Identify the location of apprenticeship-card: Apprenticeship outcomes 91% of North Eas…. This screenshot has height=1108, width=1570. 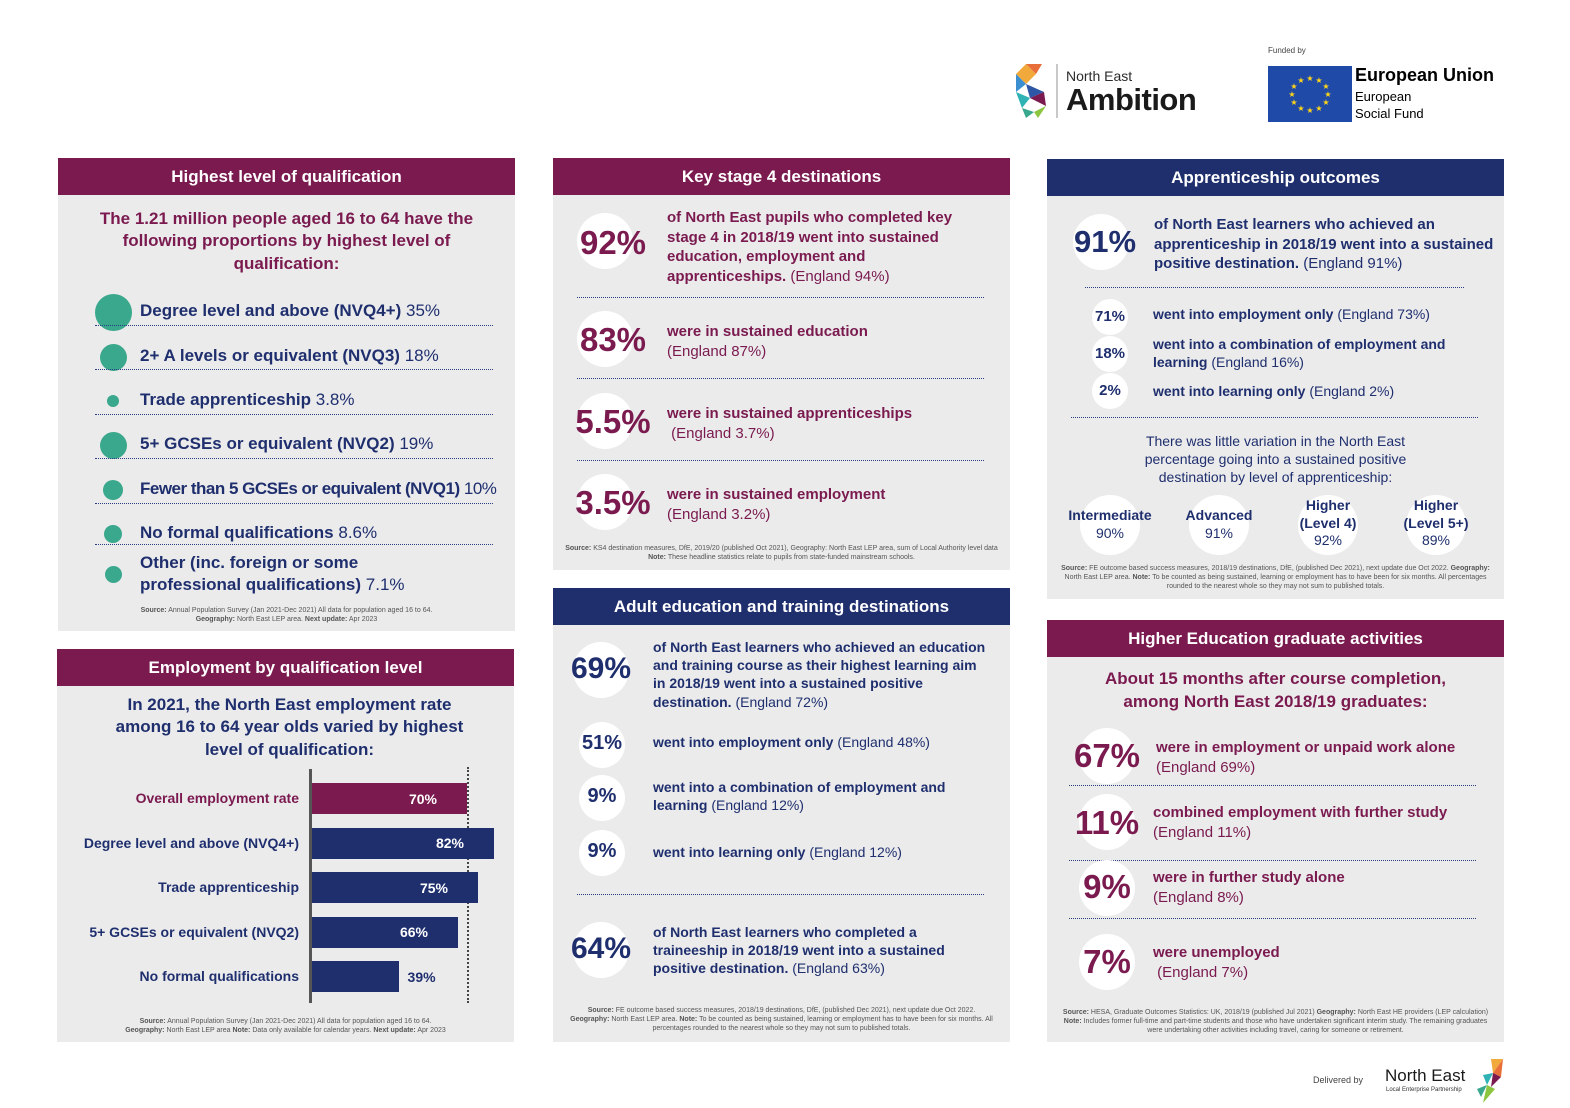
(1275, 379).